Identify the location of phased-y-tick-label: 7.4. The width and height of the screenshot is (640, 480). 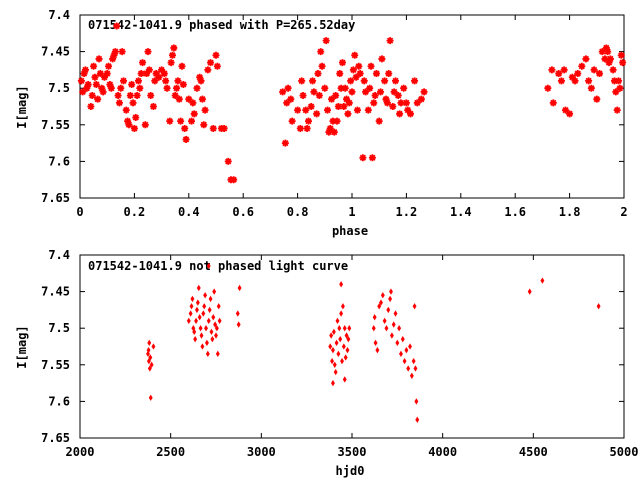
(59, 15).